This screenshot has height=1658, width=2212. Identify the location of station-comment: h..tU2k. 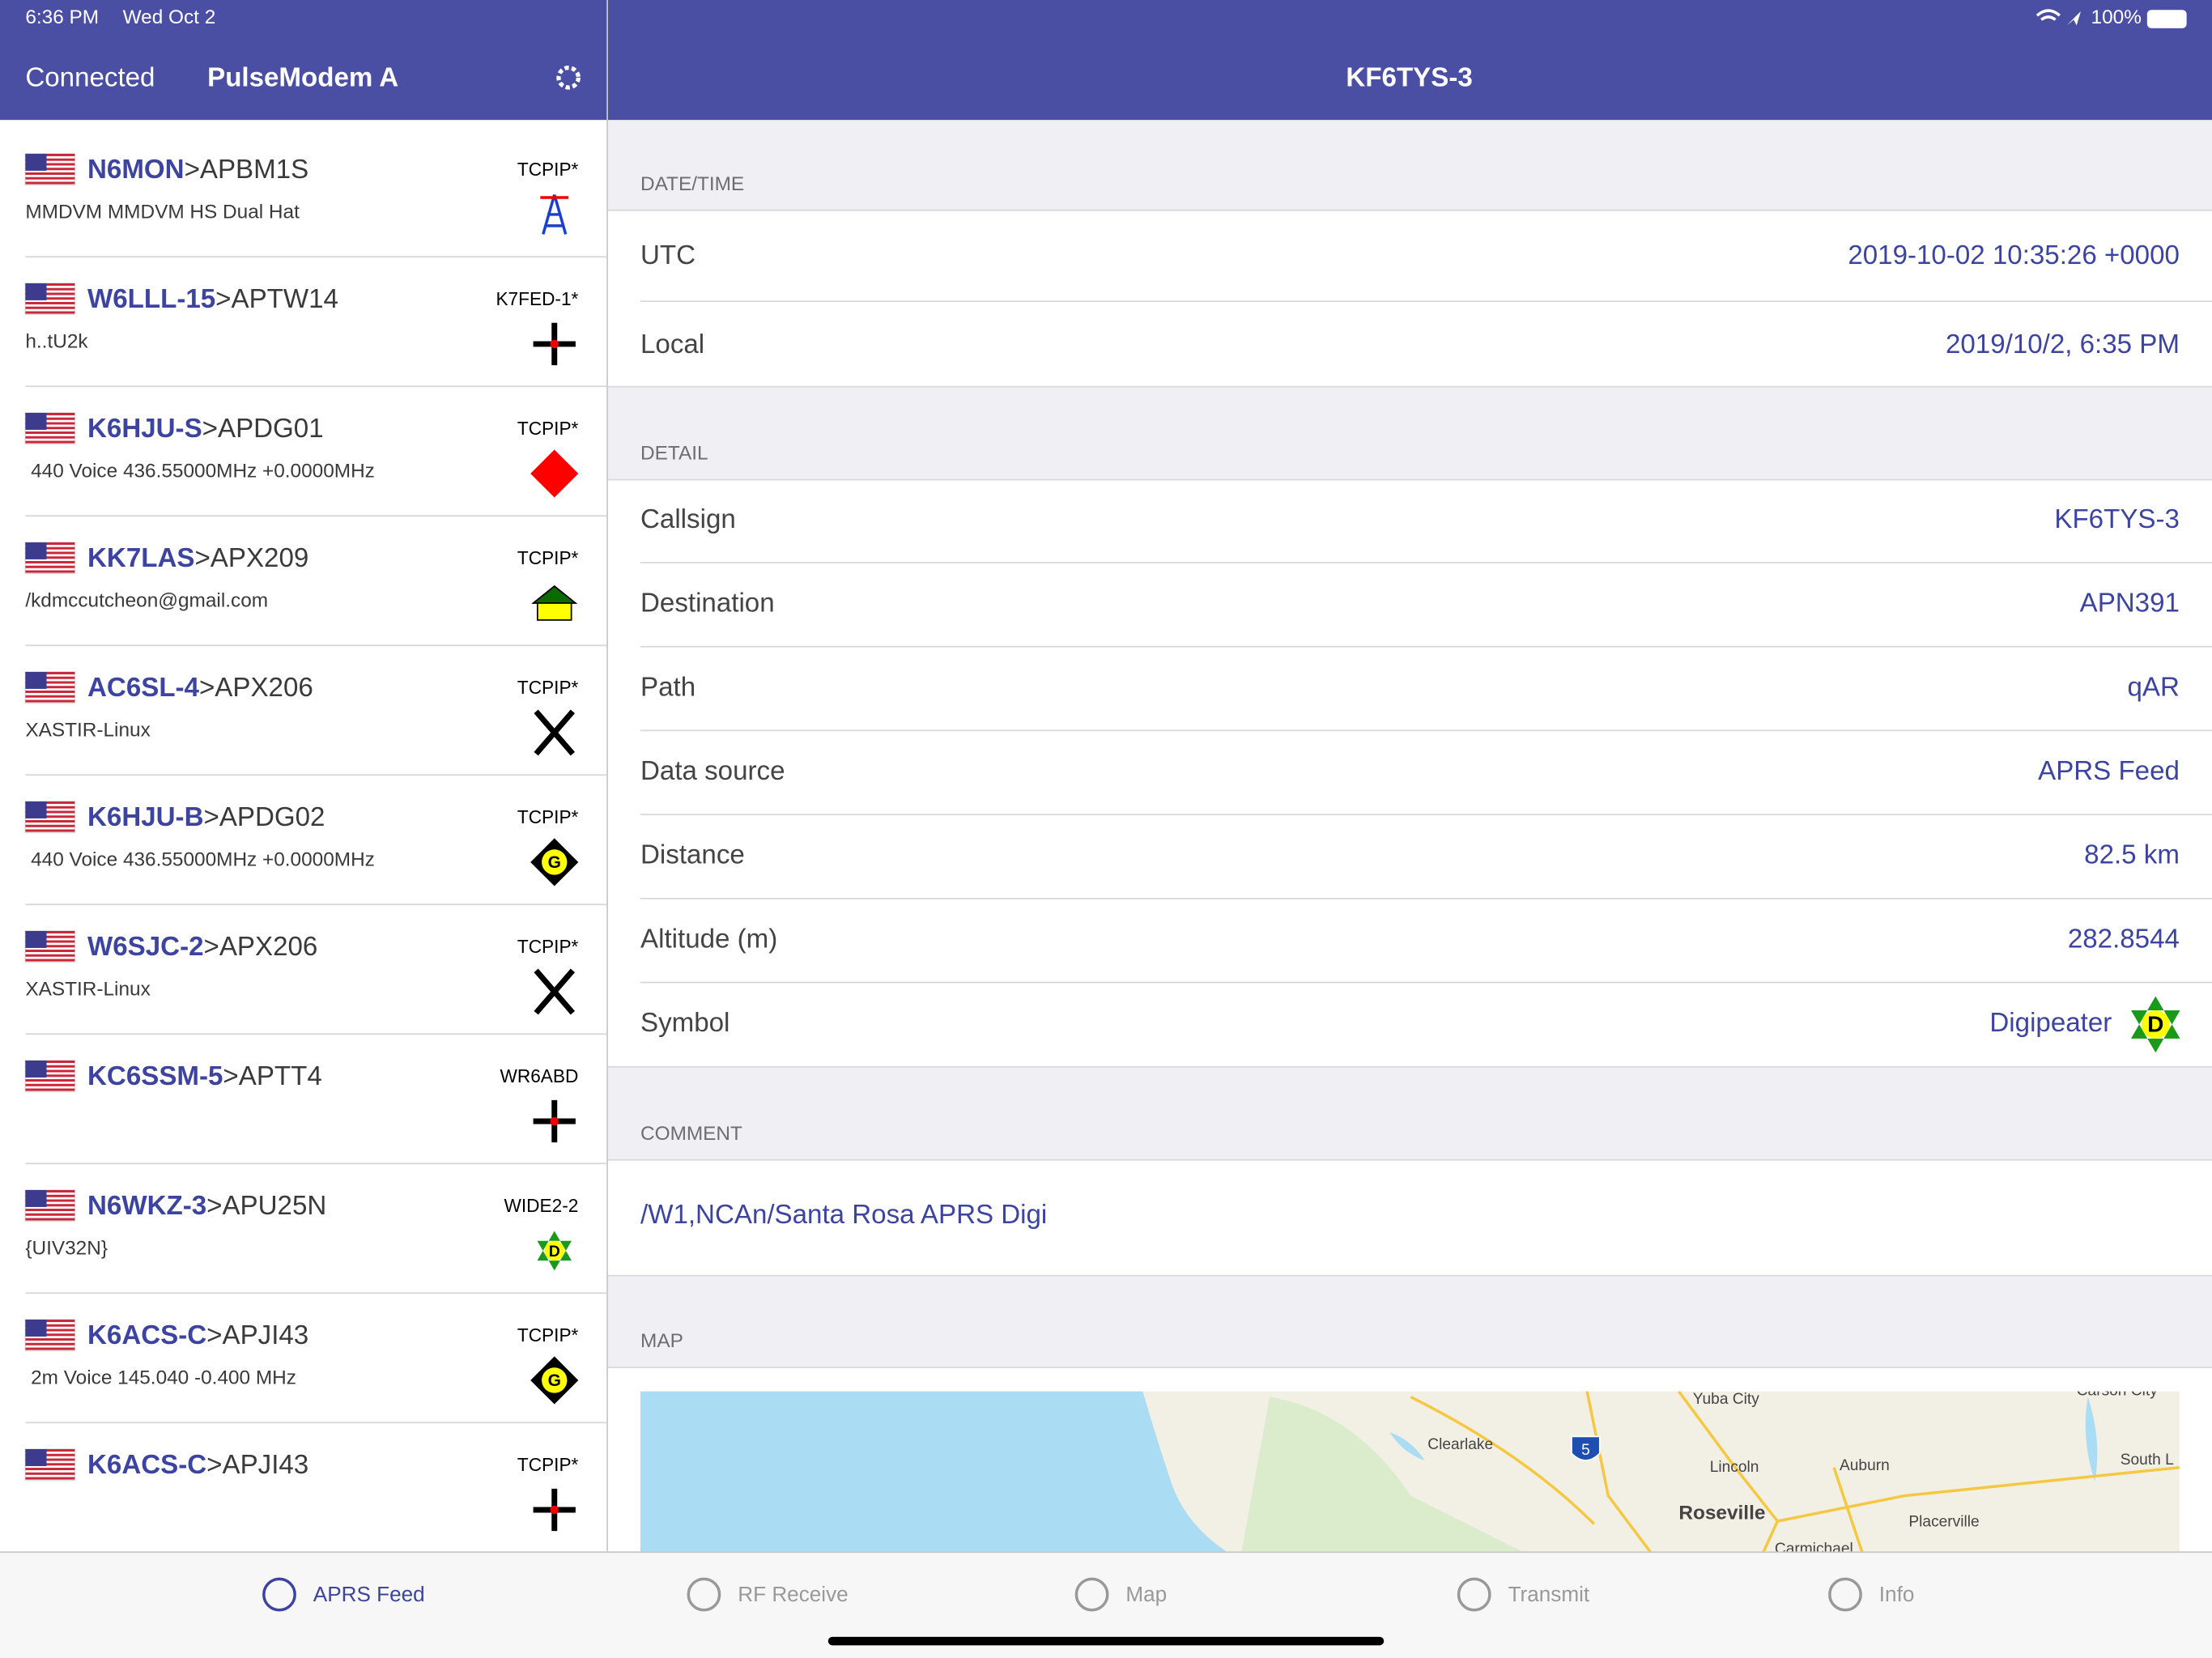
(56, 342).